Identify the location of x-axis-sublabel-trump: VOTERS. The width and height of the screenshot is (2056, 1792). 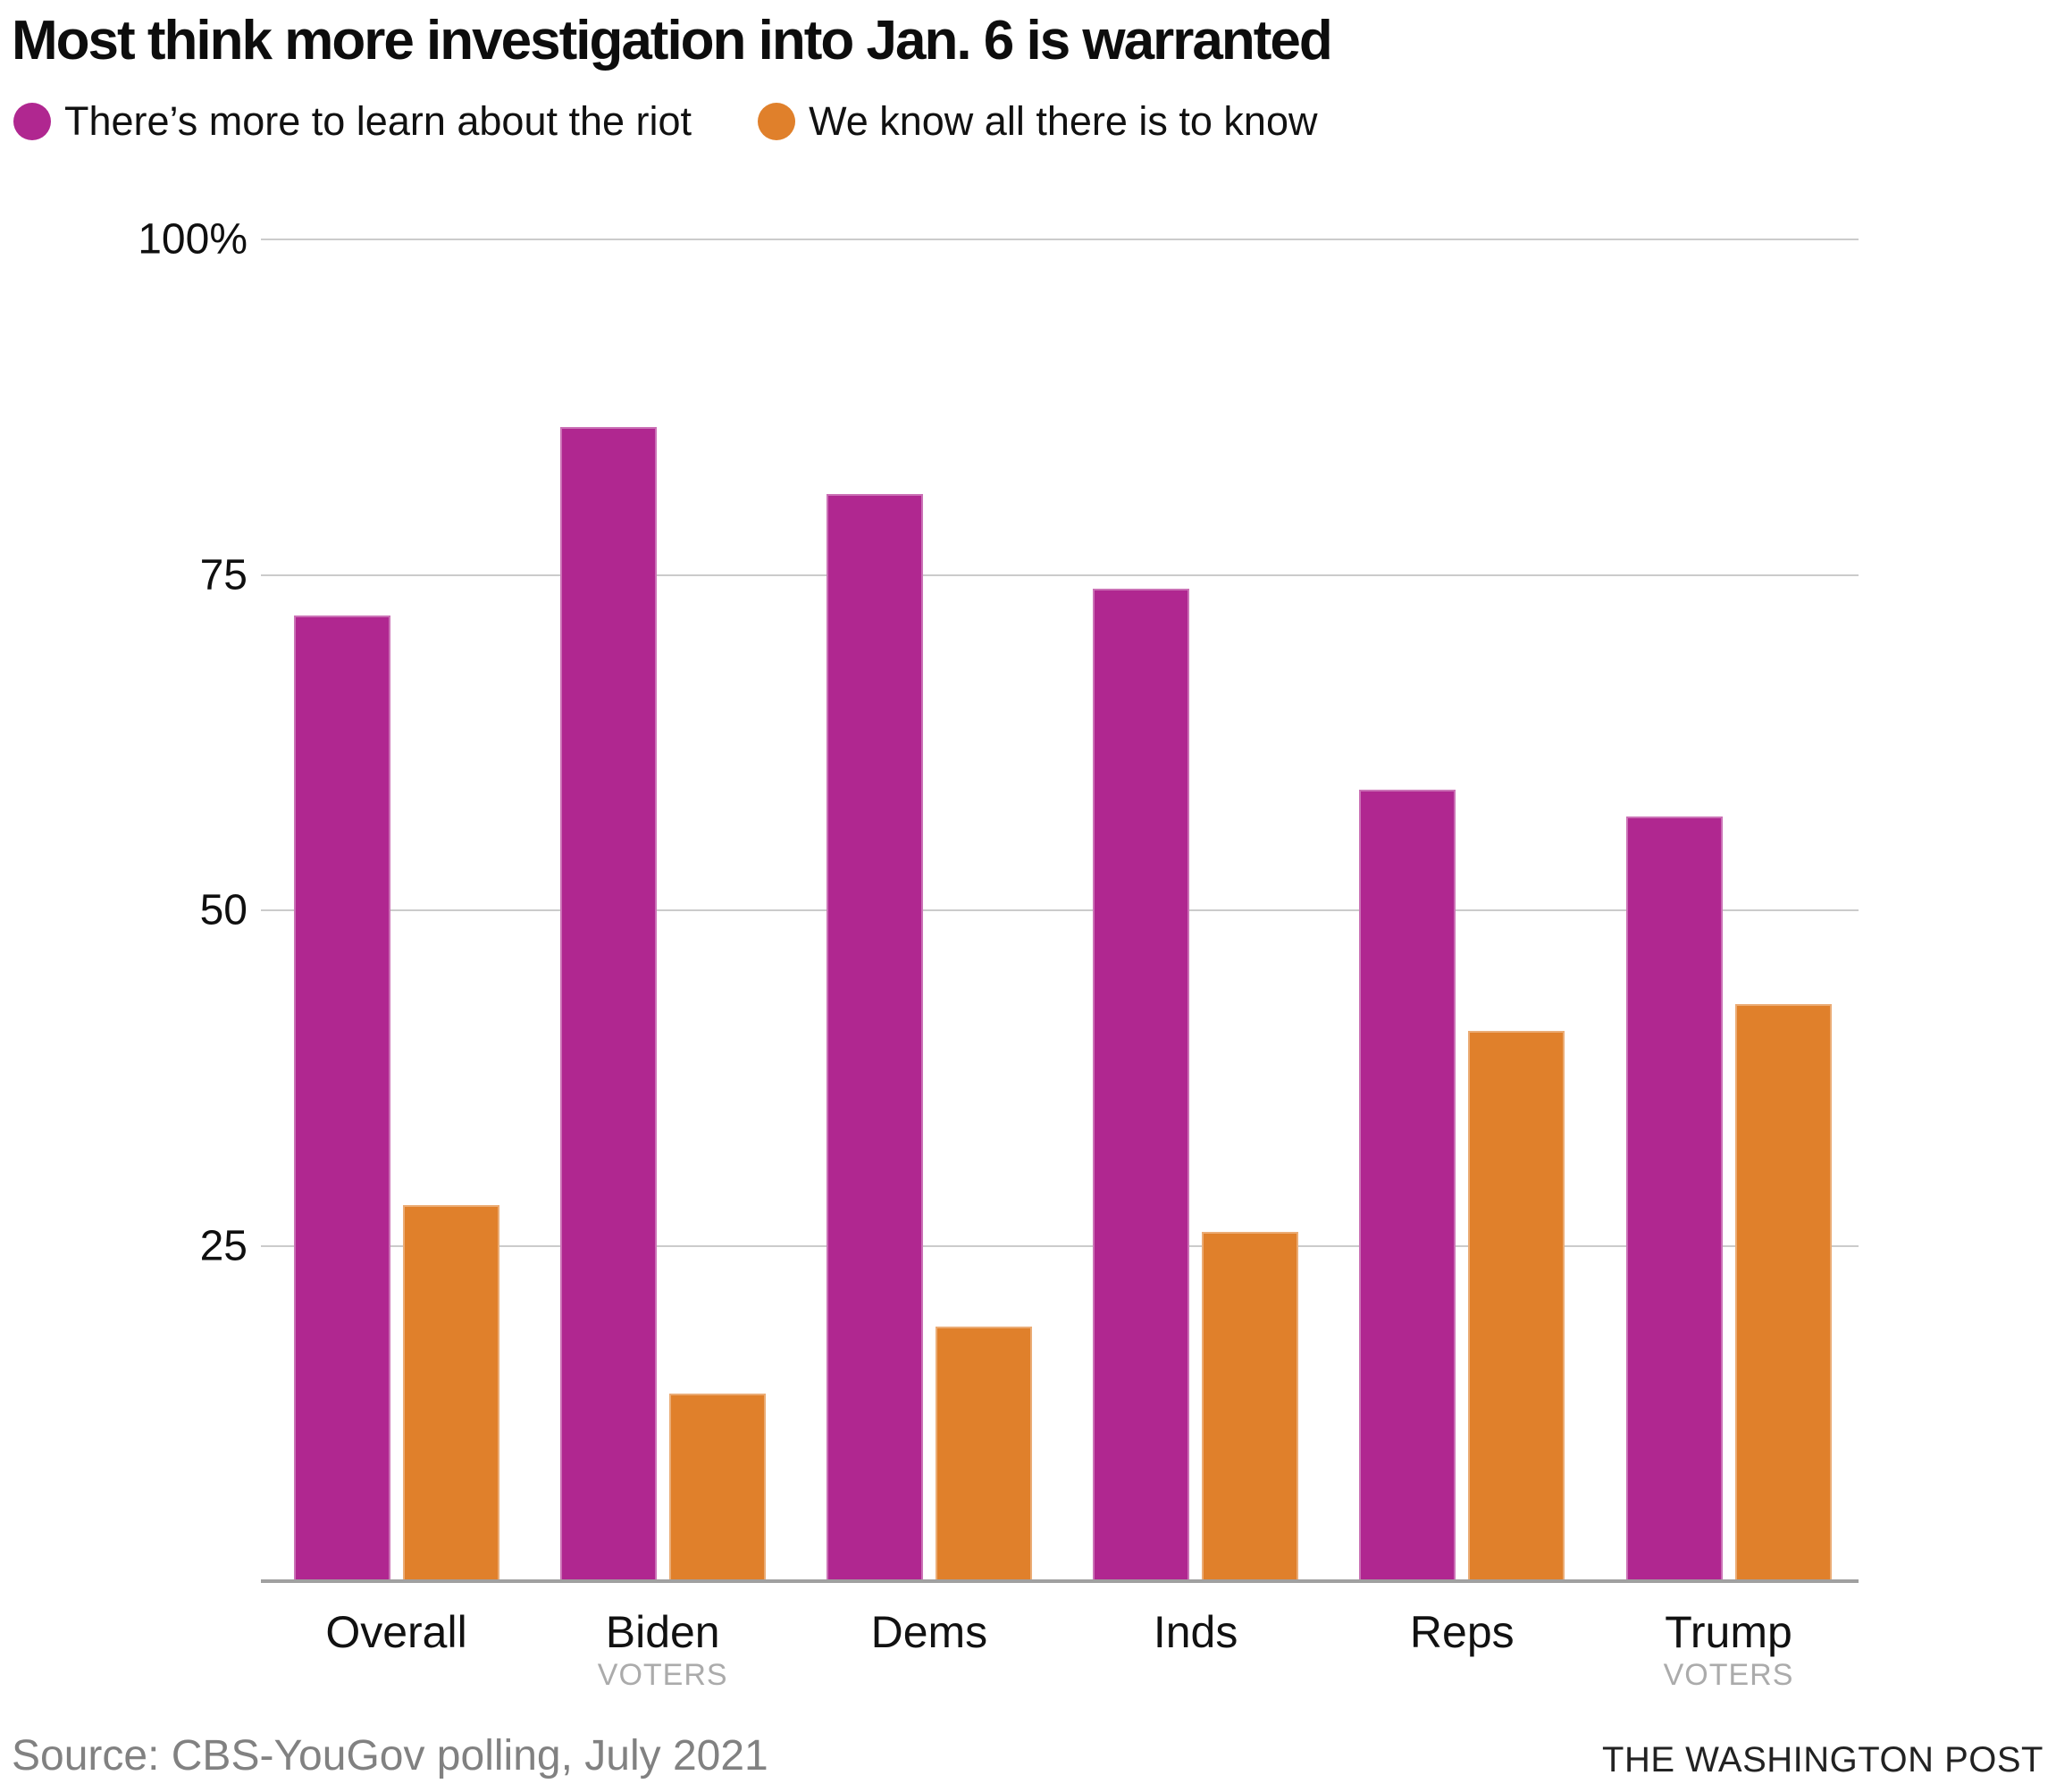
(1729, 1675).